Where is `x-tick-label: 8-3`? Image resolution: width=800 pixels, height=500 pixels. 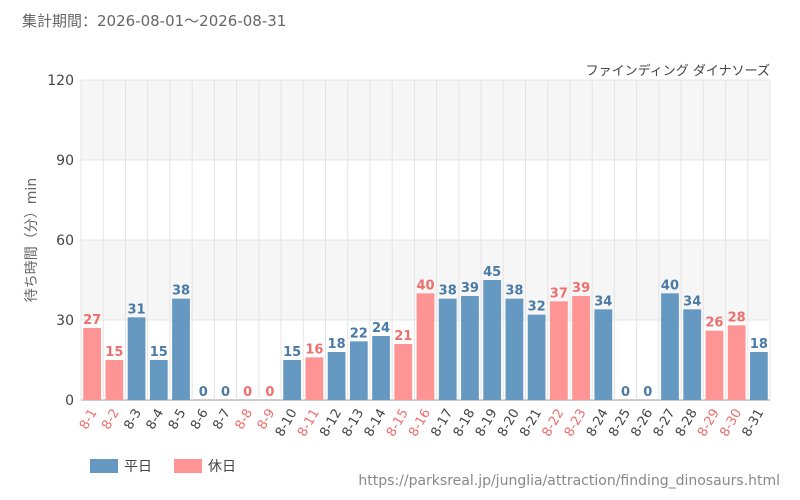
x-tick-label: 8-3 is located at coordinates (133, 420).